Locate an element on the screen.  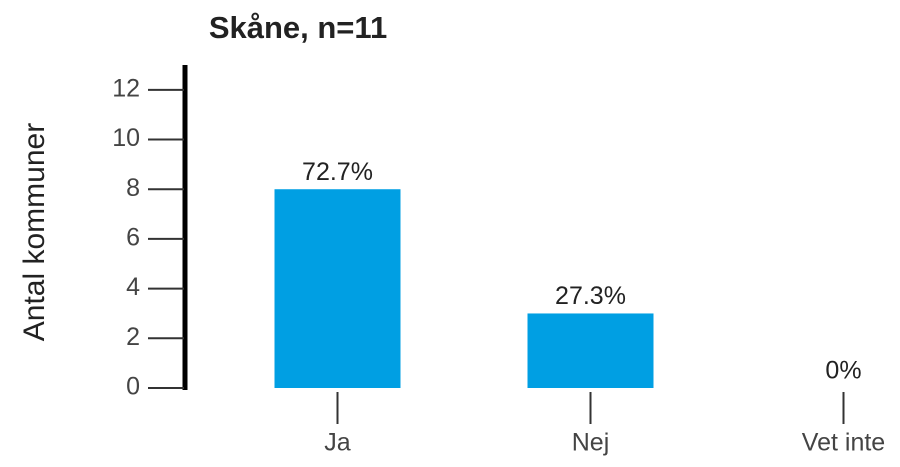
y-tick-label: 8 is located at coordinates (133, 188).